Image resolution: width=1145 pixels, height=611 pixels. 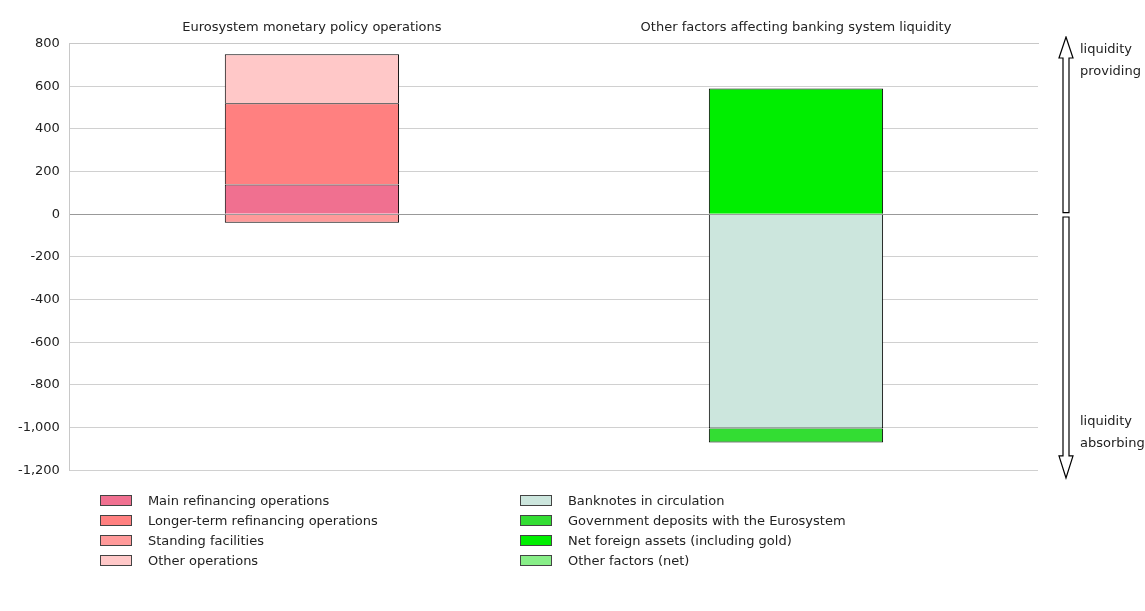 I want to click on legend-label: Other operations, so click(x=203, y=560).